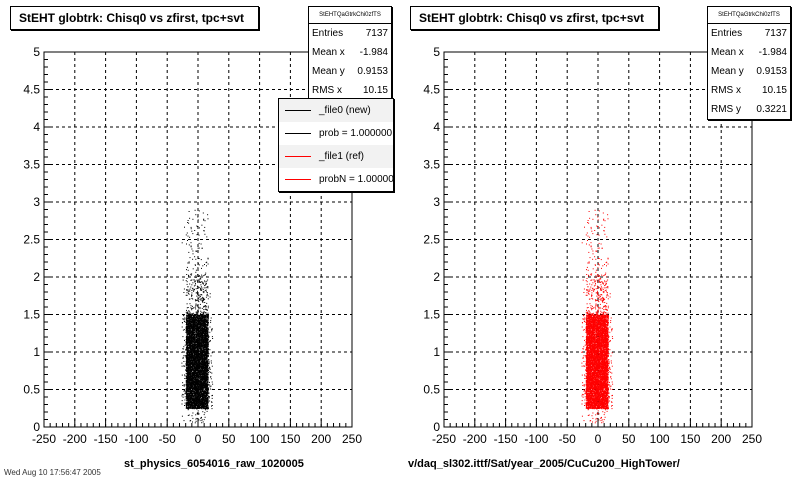  What do you see at coordinates (31, 390) in the screenshot?
I see `y-tick-label: 0.5` at bounding box center [31, 390].